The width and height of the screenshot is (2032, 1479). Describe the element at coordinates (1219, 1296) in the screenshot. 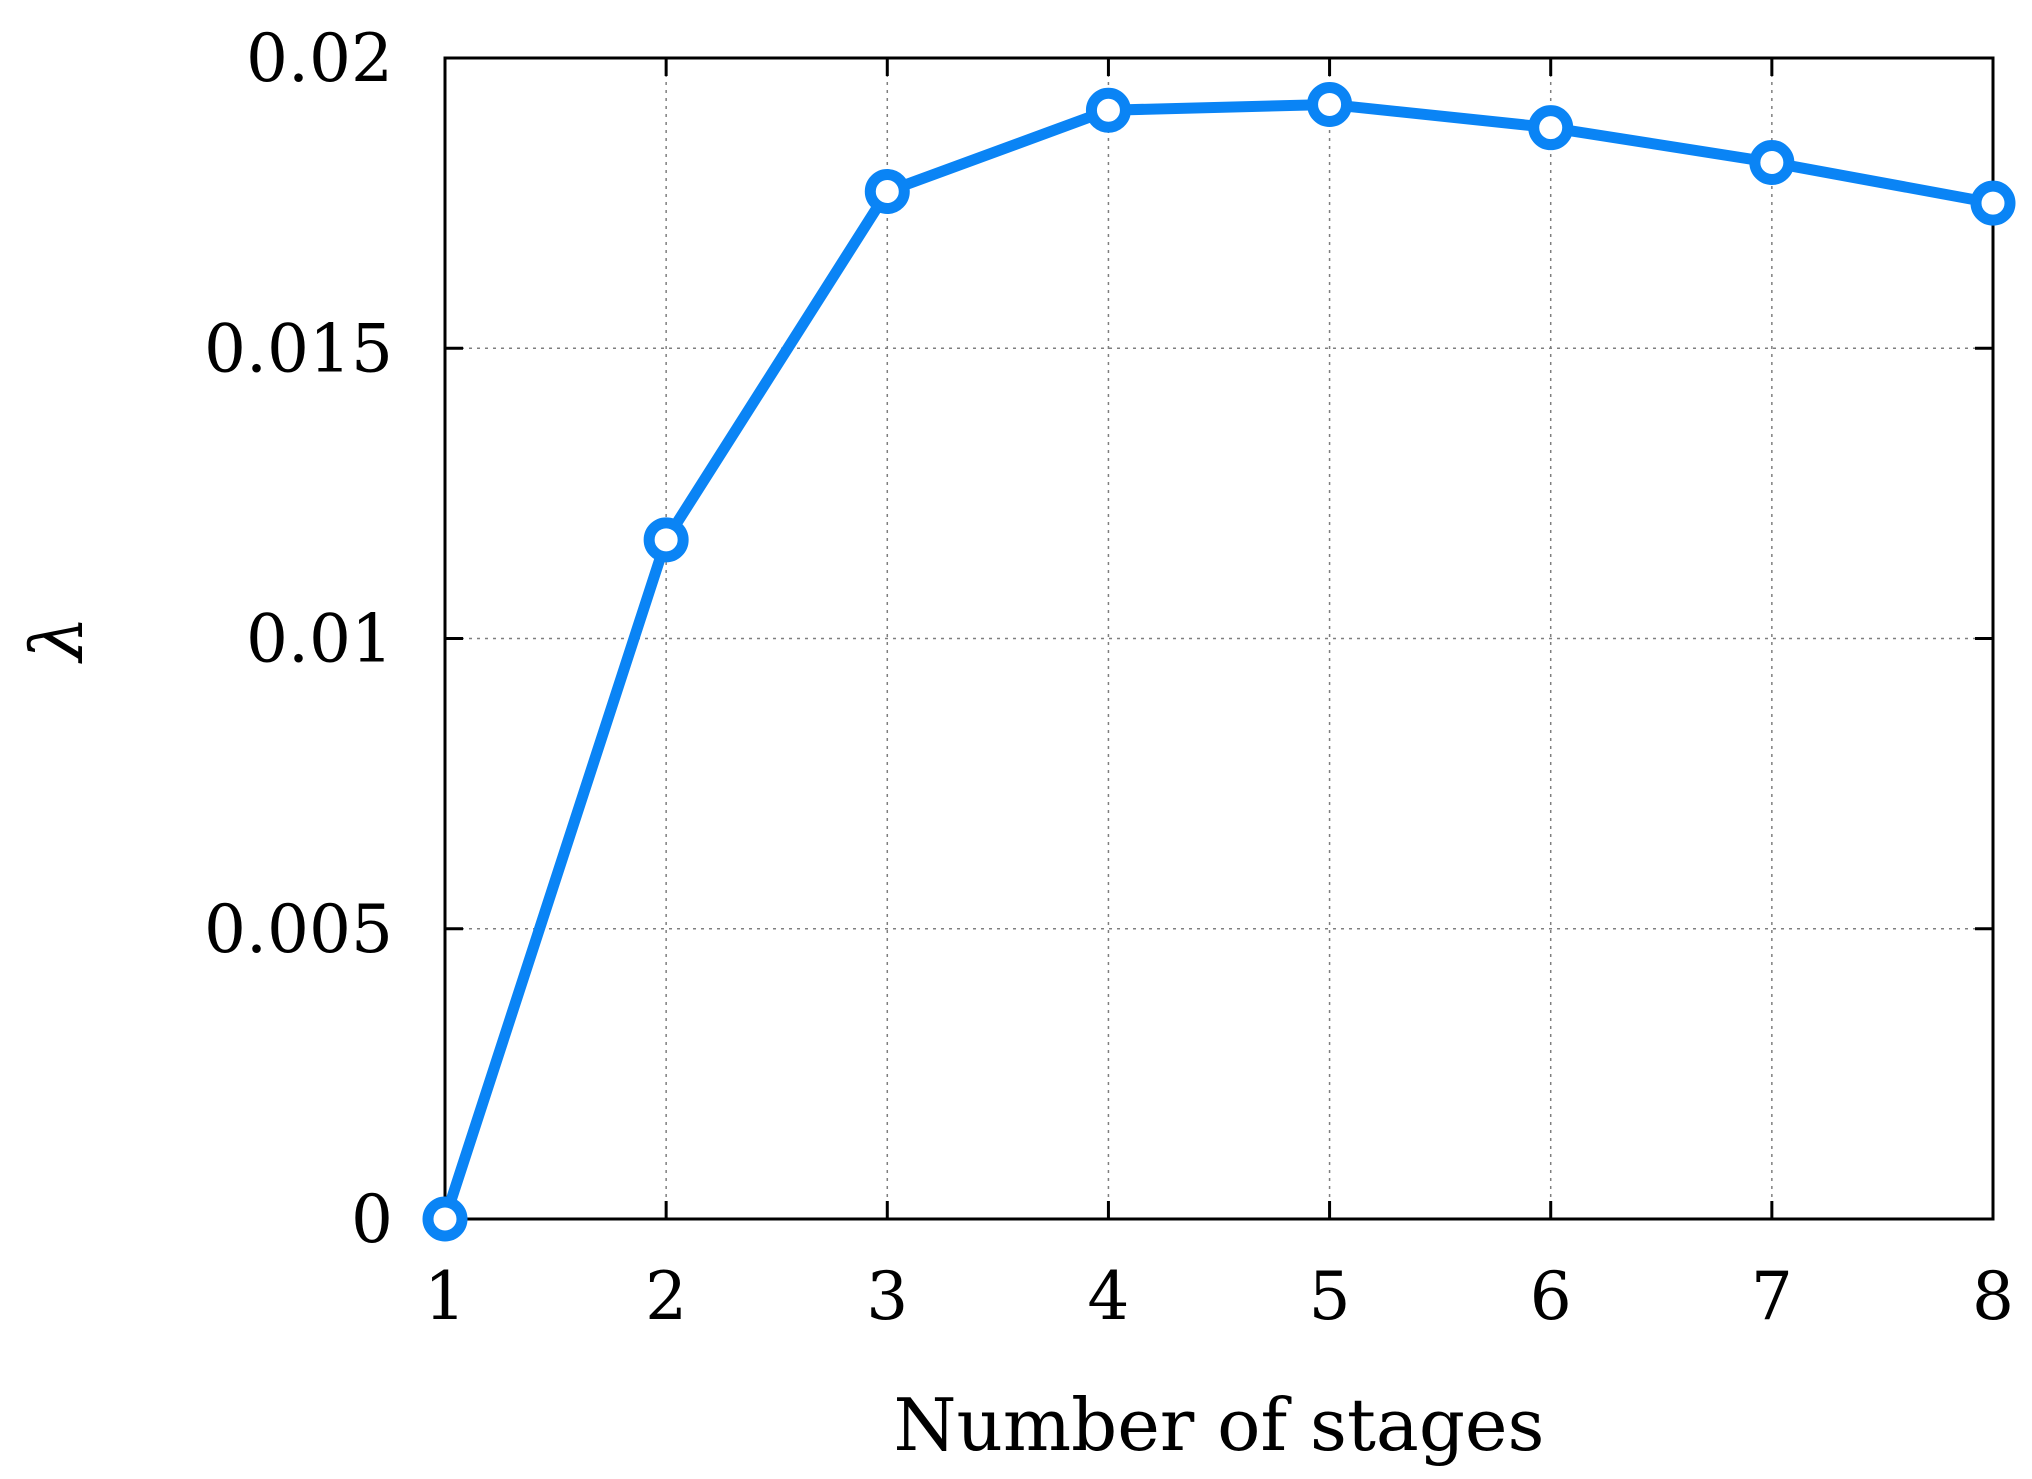

I see `x-tick-labels: 1 2 3 4 5 6 7 8` at that location.